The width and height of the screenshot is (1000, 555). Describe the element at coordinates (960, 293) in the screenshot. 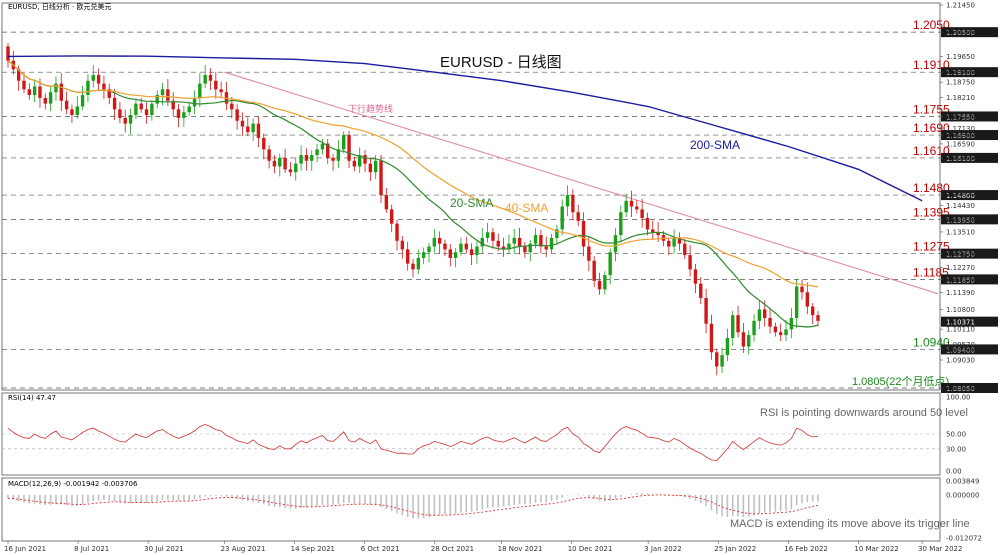

I see `price-tick-label: 1.11390` at that location.